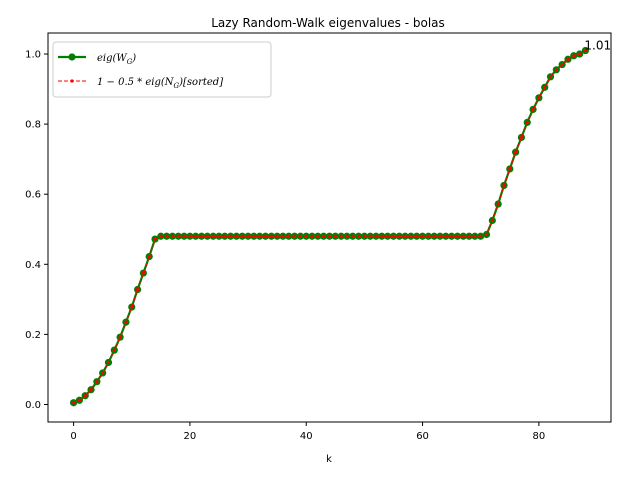 This screenshot has width=640, height=480. Describe the element at coordinates (36, 230) in the screenshot. I see `y-axis: 0.0 0.2 0.4 0.6 0.8 1.0` at that location.